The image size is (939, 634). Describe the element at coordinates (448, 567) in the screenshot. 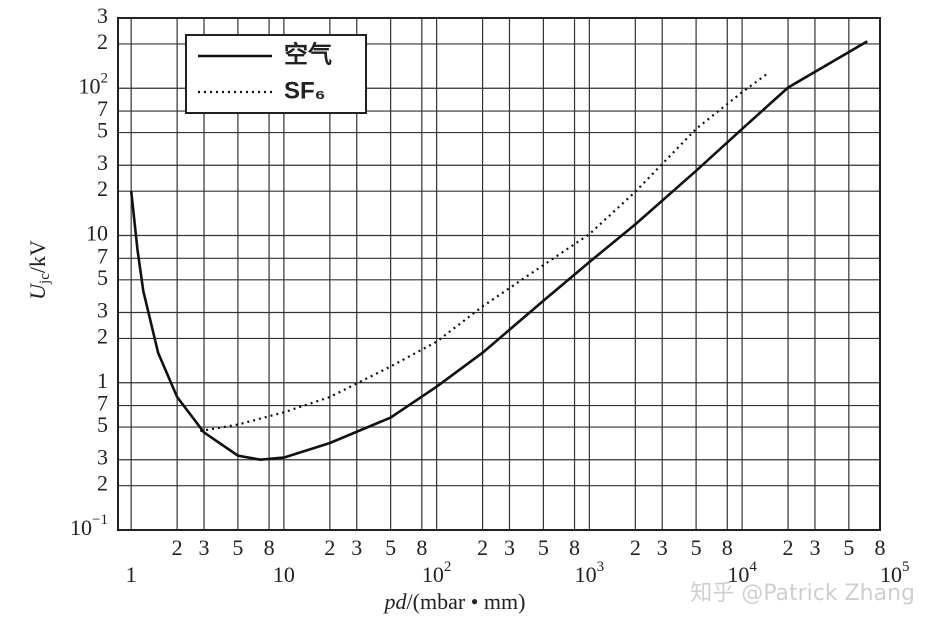

I see `x-tick-label-sup: 2` at that location.